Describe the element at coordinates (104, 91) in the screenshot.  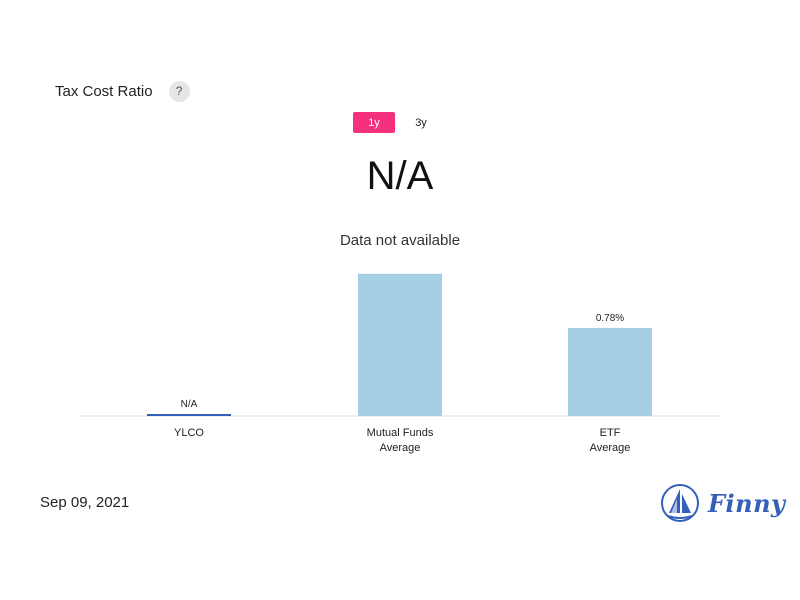
I see `section-title: Tax Cost Ratio` at that location.